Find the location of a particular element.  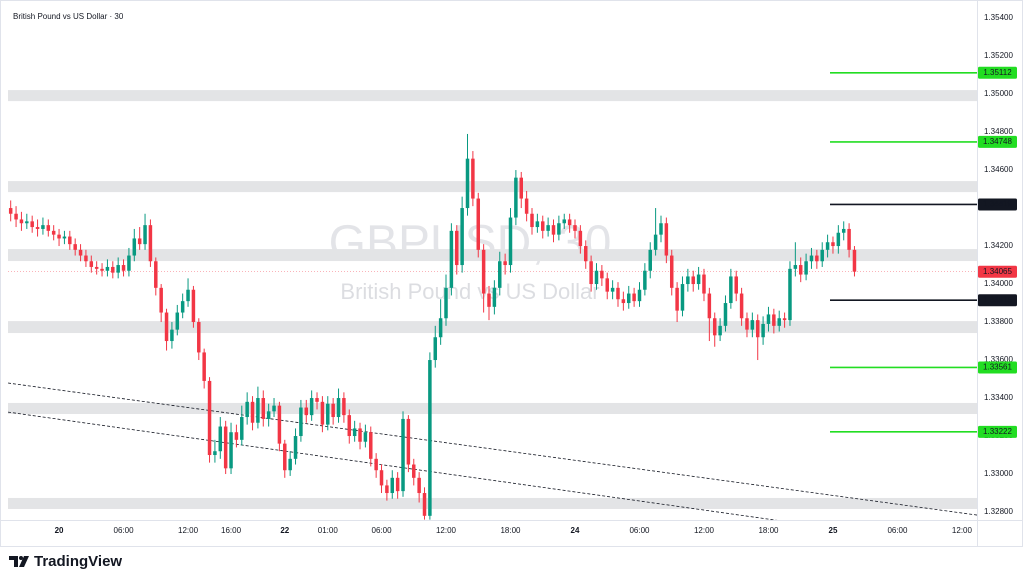

y-tick-label: 1.35000 is located at coordinates (998, 93).